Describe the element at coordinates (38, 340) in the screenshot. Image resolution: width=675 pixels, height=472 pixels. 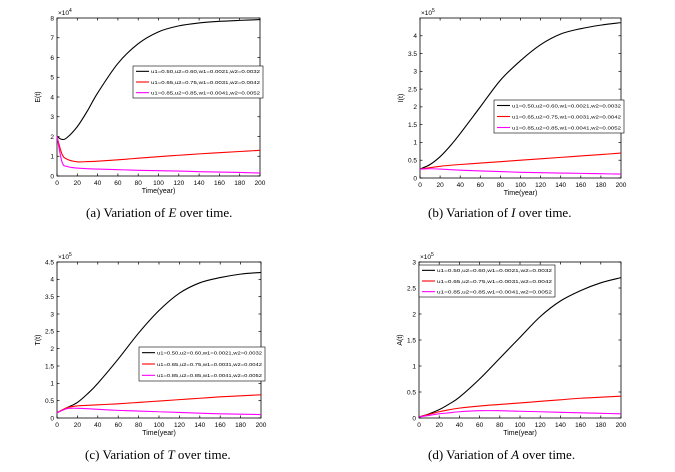
I see `y-axis-label: T(t)` at that location.